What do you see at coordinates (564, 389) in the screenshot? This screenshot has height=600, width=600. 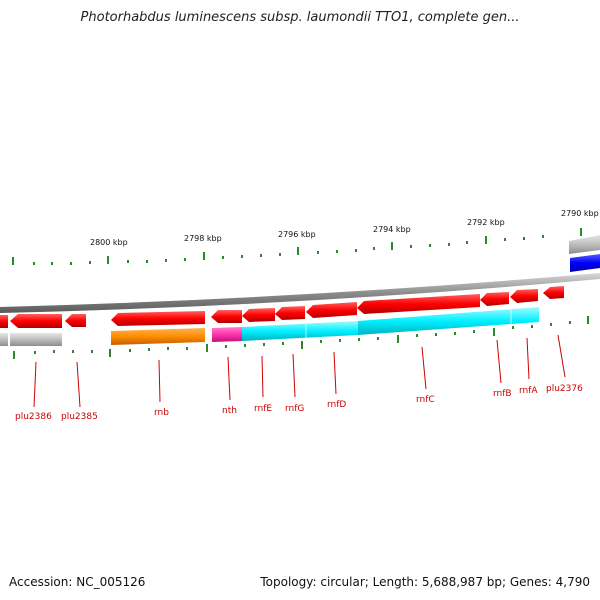 I see `gene-label-plu2376: plu2376` at bounding box center [564, 389].